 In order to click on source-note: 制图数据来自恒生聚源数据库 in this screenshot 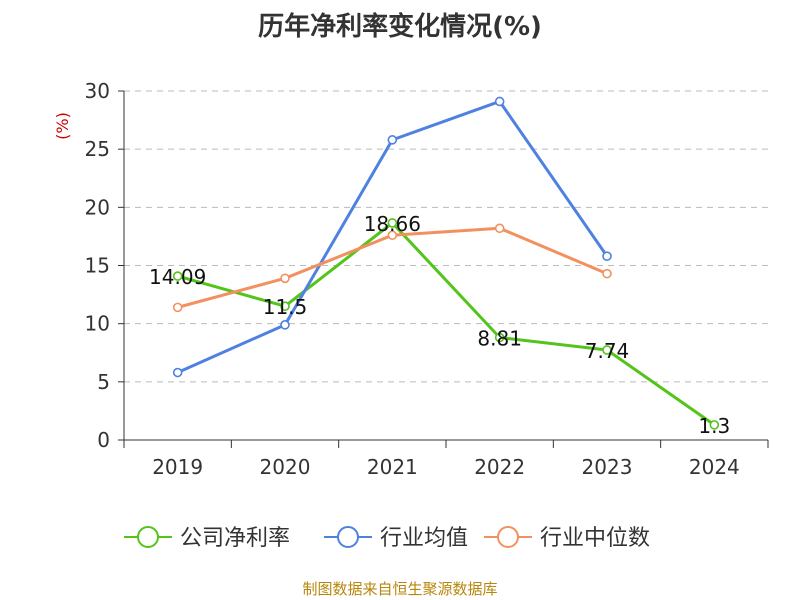, I will do `click(400, 589)`.